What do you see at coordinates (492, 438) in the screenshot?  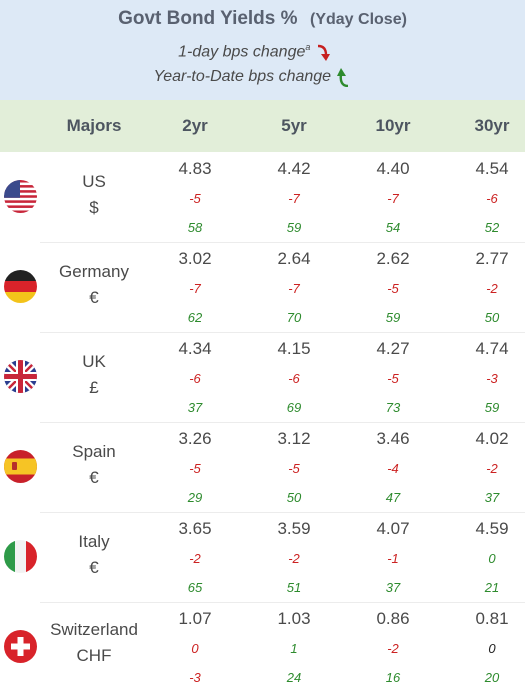 I see `yield-value: 4.02` at bounding box center [492, 438].